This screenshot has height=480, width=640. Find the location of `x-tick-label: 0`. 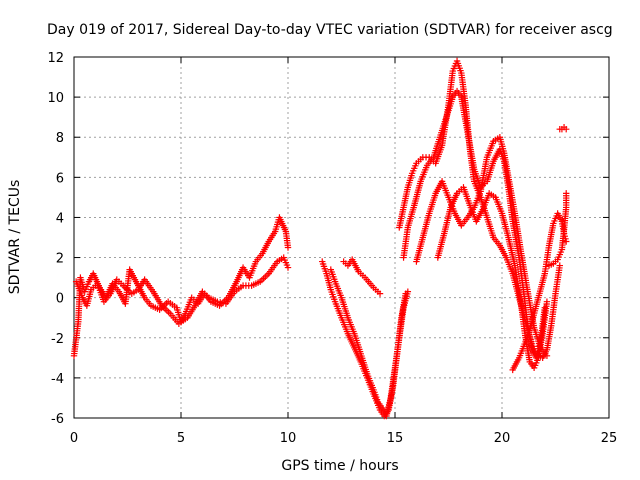

x-tick-label: 0 is located at coordinates (74, 438).